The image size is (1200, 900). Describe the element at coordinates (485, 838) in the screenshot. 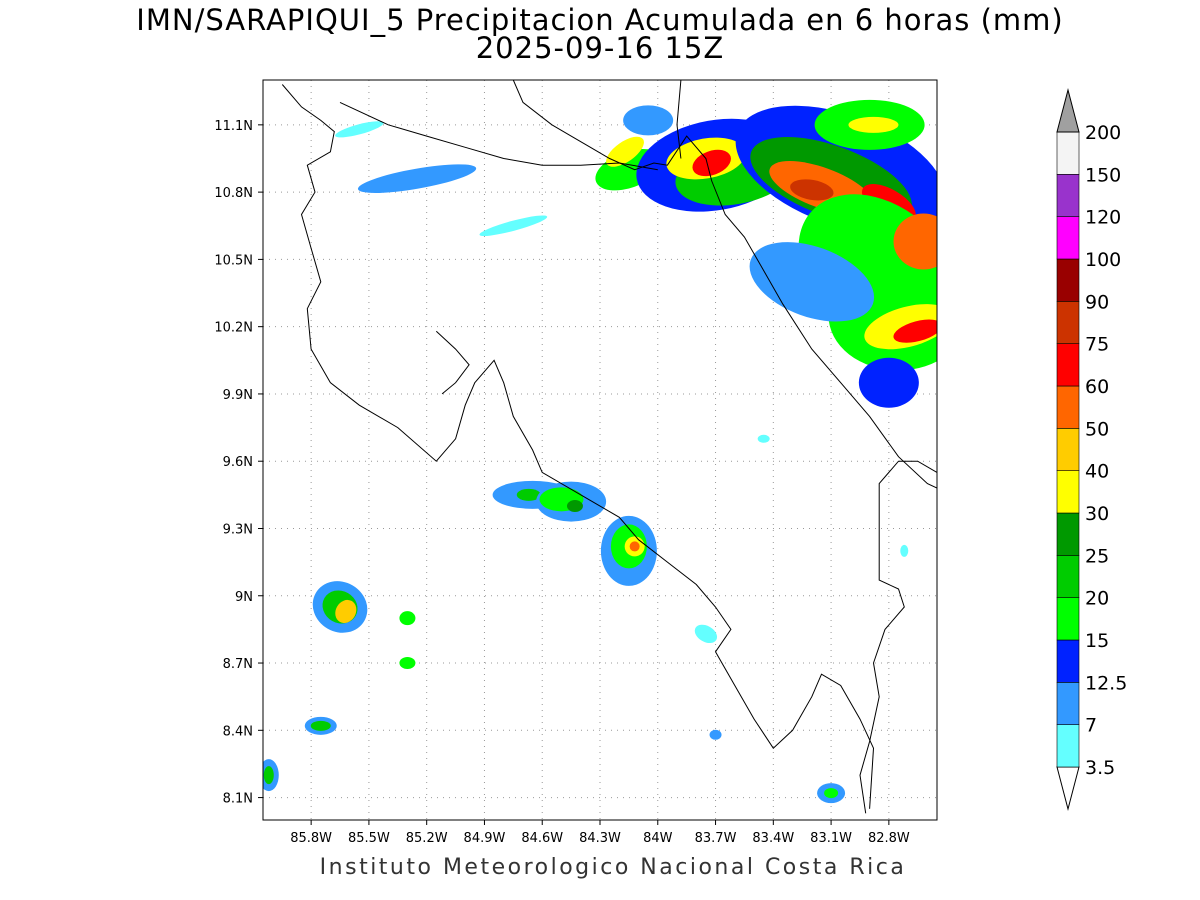

I see `lon-tick-label: 84.9W` at that location.